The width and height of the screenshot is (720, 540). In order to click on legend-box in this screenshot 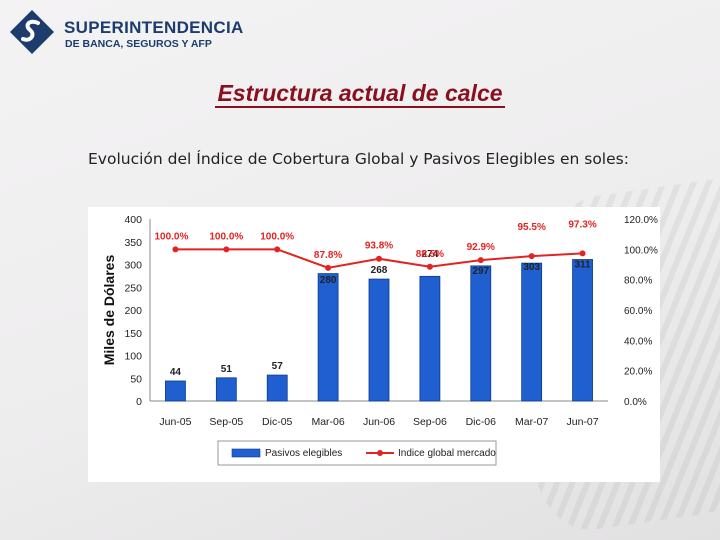, I will do `click(357, 453)`.